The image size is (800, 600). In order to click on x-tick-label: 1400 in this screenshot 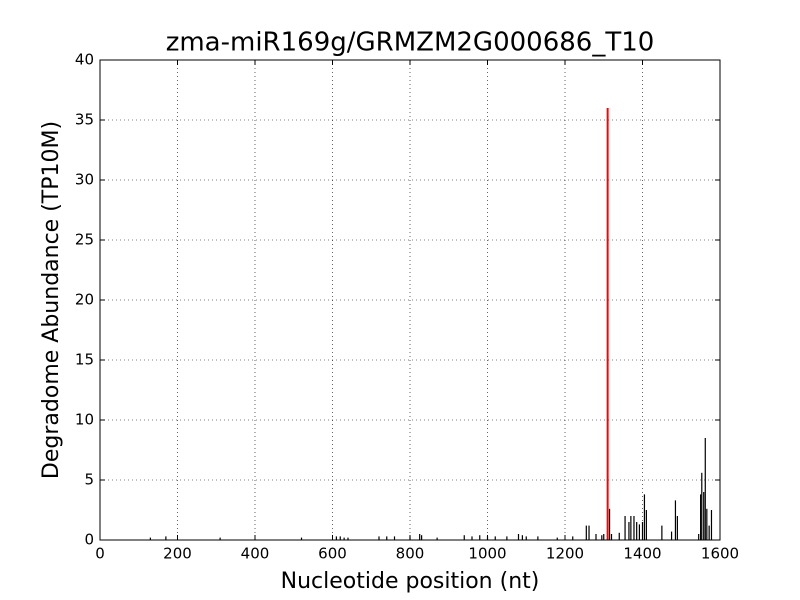, I will do `click(642, 554)`.